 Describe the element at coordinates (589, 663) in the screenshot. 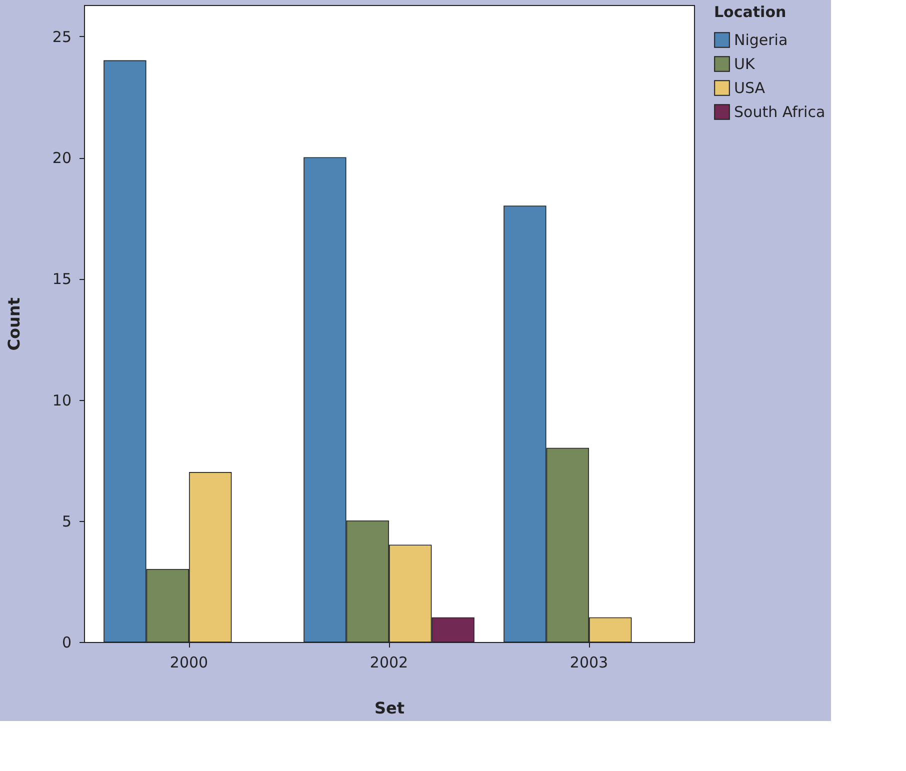

I see `x-tick-label: 2003` at that location.